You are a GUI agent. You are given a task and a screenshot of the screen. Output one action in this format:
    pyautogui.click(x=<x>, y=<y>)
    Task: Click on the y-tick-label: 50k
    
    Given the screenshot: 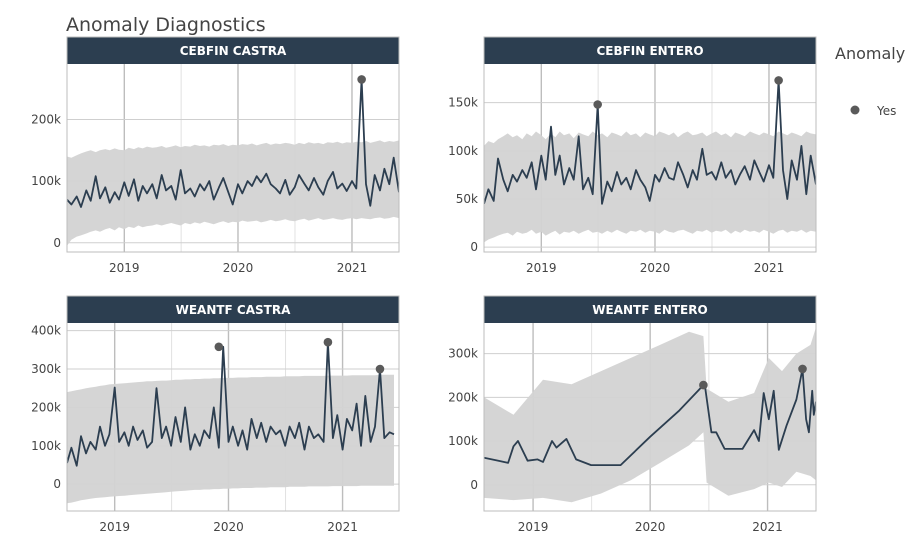 What is the action you would take?
    pyautogui.click(x=467, y=199)
    